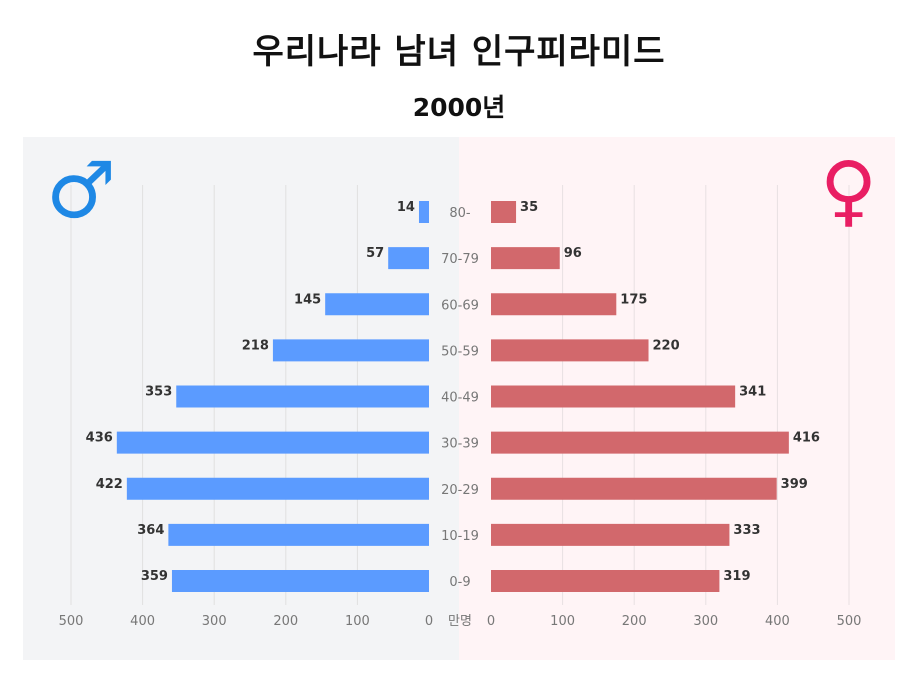 This screenshot has width=918, height=682. What do you see at coordinates (460, 259) in the screenshot?
I see `age-group-label: 70-79` at bounding box center [460, 259].